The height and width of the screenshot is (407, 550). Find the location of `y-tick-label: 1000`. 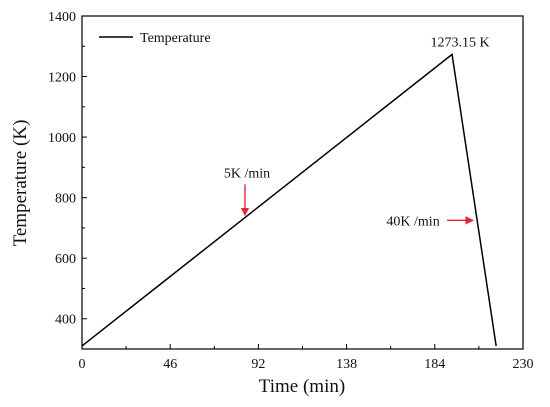

y-tick-label: 1000 is located at coordinates (62, 138).